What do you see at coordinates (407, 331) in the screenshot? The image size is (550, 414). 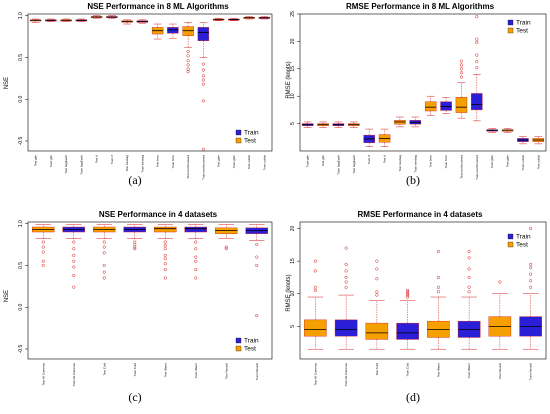 I see `train-box` at bounding box center [407, 331].